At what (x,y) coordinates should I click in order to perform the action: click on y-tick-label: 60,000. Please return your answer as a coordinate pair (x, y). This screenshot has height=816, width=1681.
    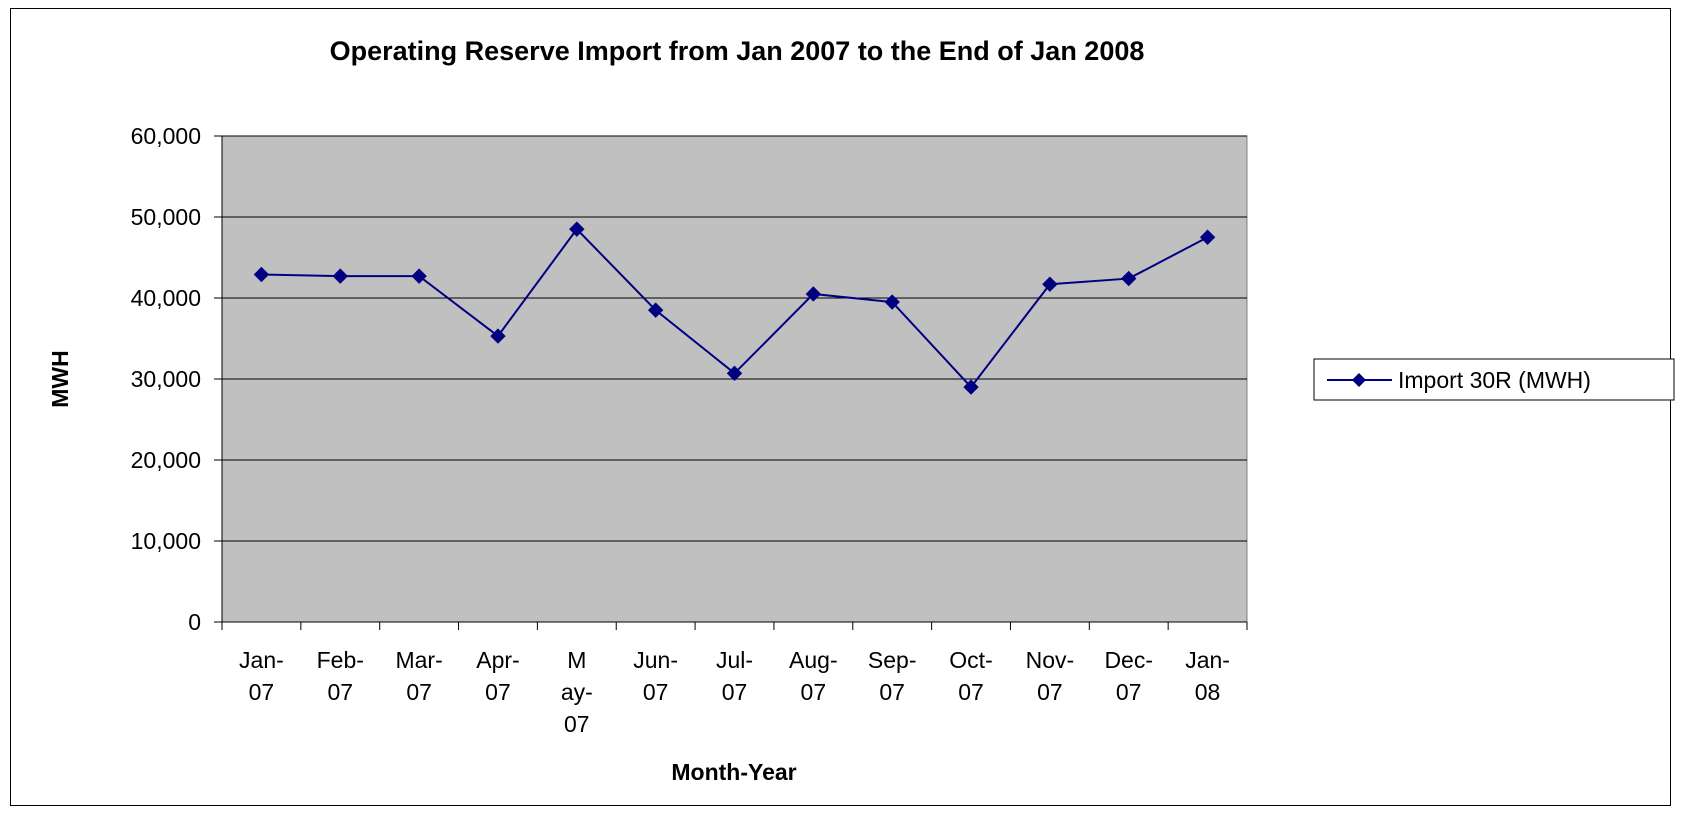
    Looking at the image, I should click on (166, 136).